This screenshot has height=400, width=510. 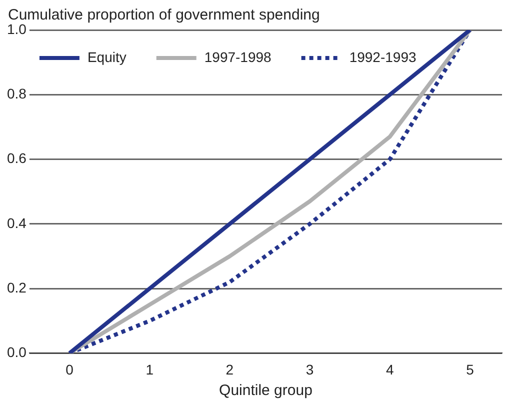 I want to click on legend-label: 1992-1993, so click(x=382, y=56).